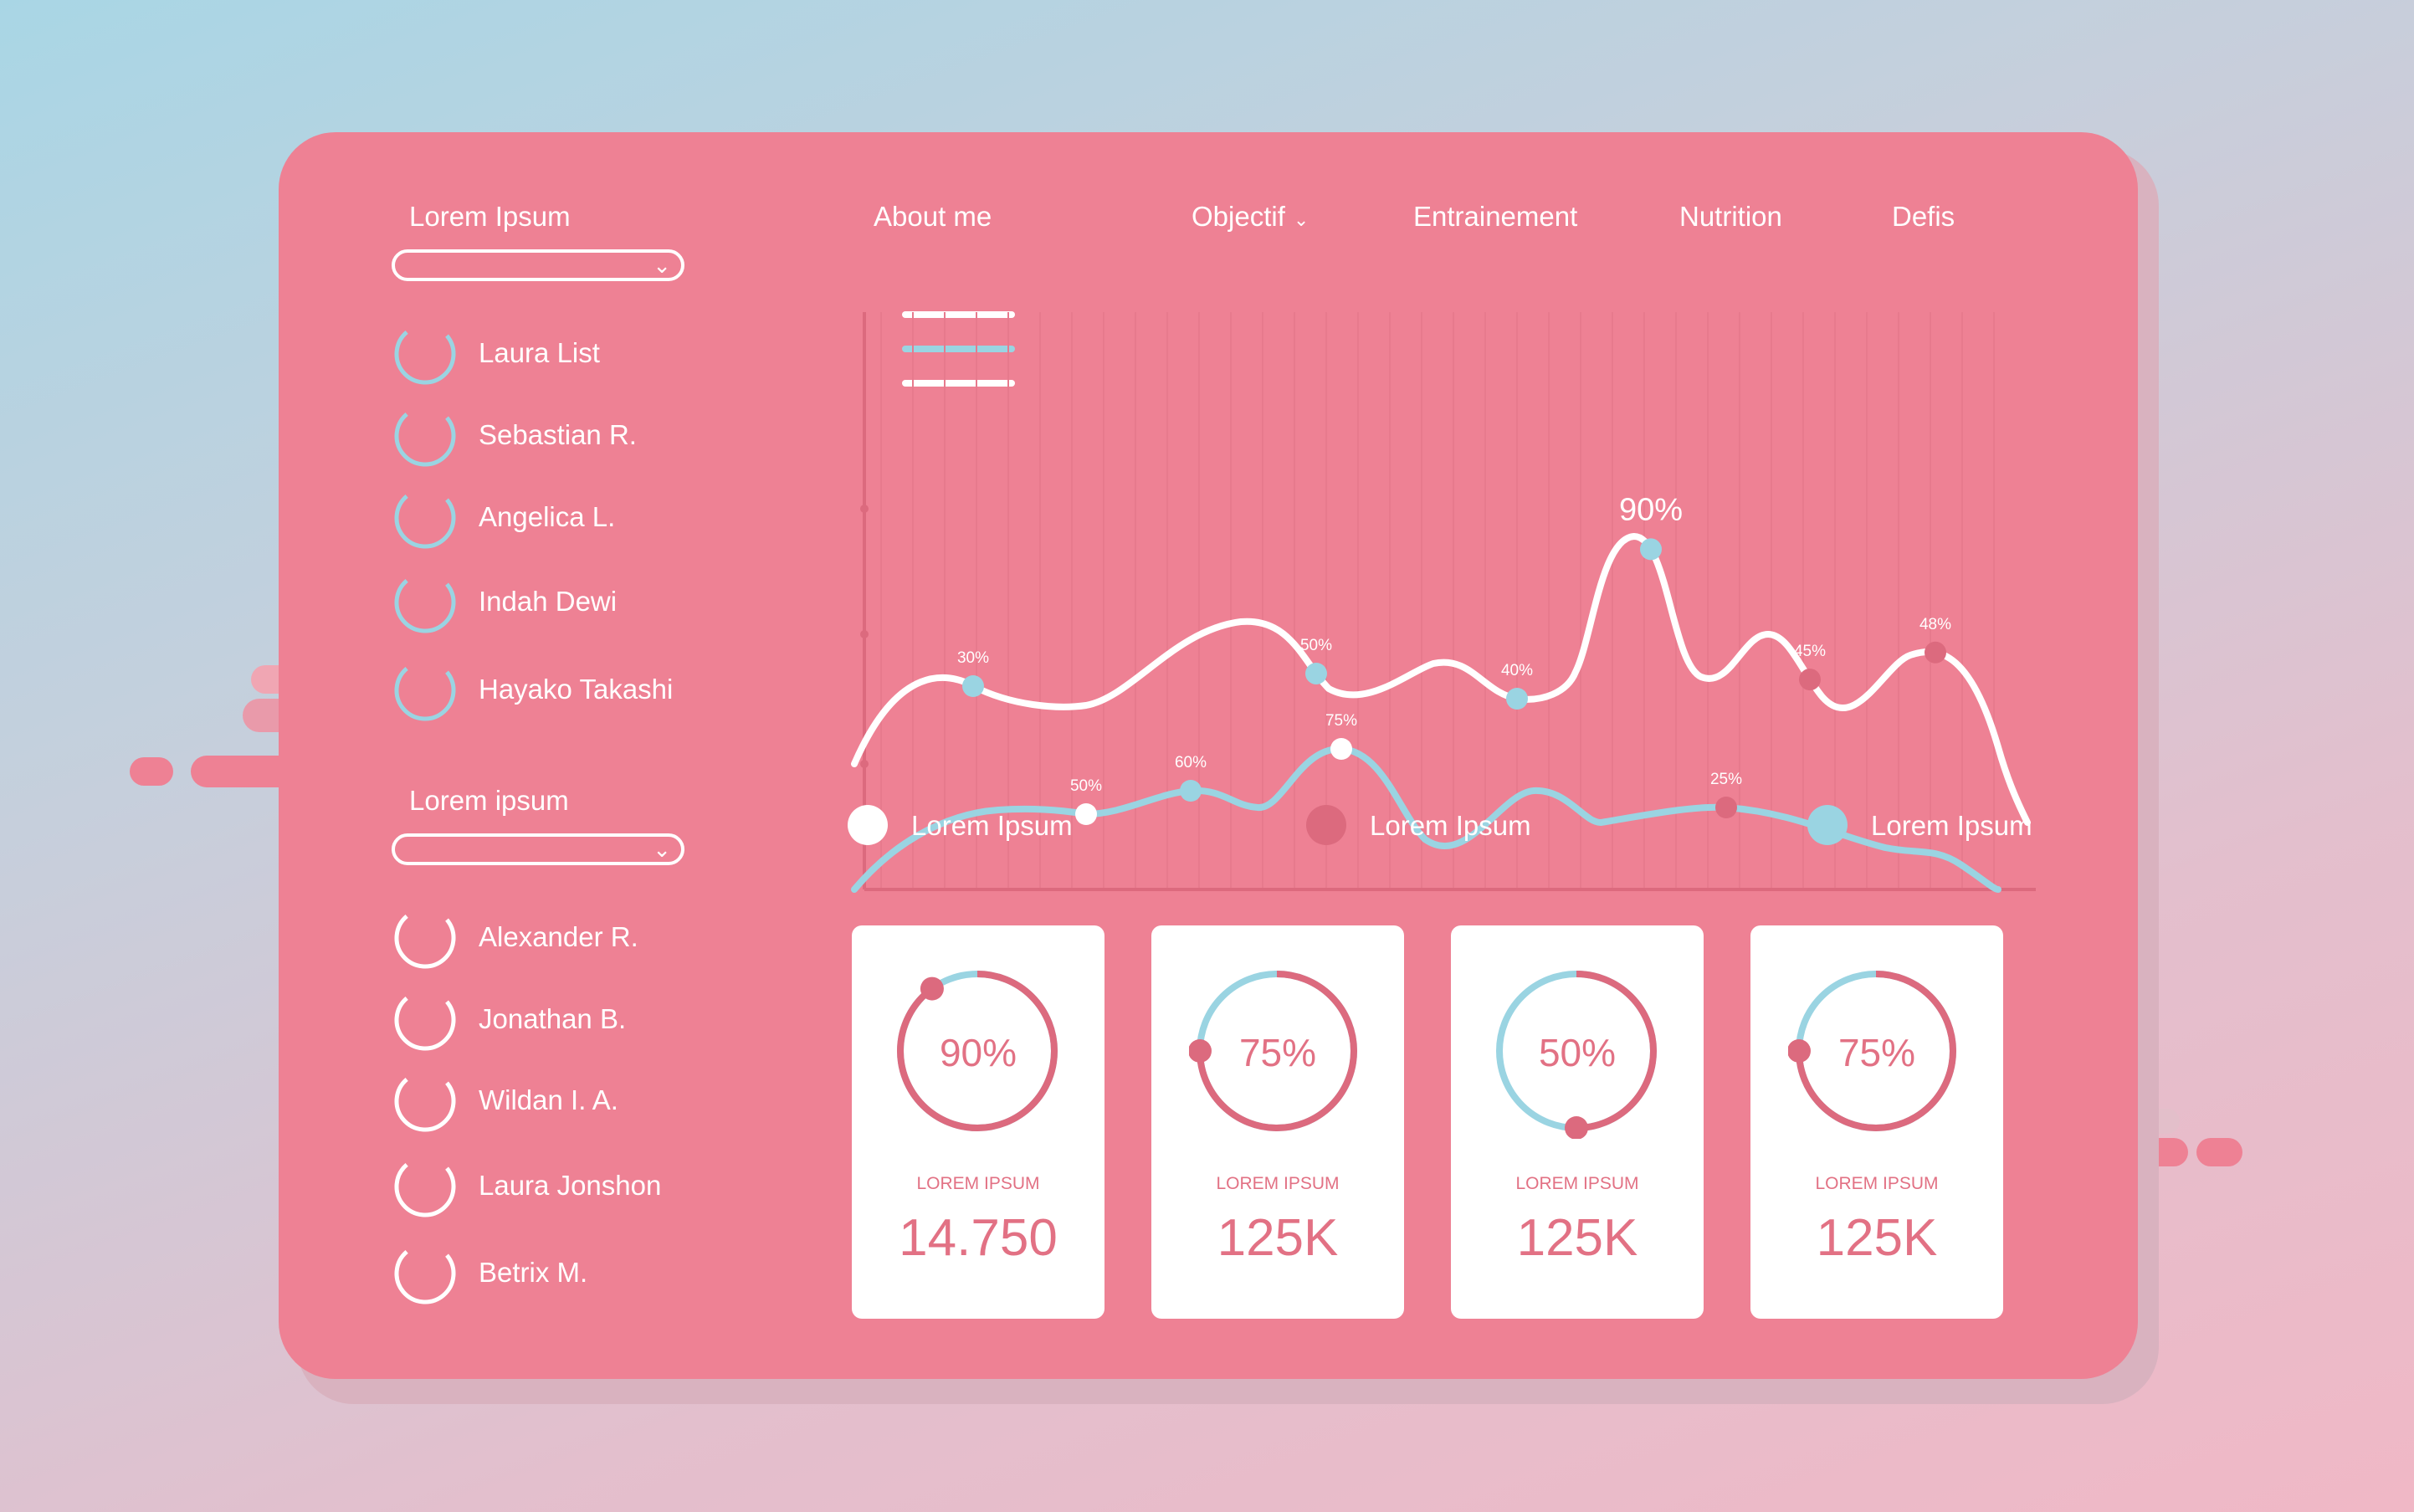  Describe the element at coordinates (1454, 643) in the screenshot. I see `series-labels: 30% 50% 40% 90% 45% 48% 50% 60% 75% 25%` at that location.